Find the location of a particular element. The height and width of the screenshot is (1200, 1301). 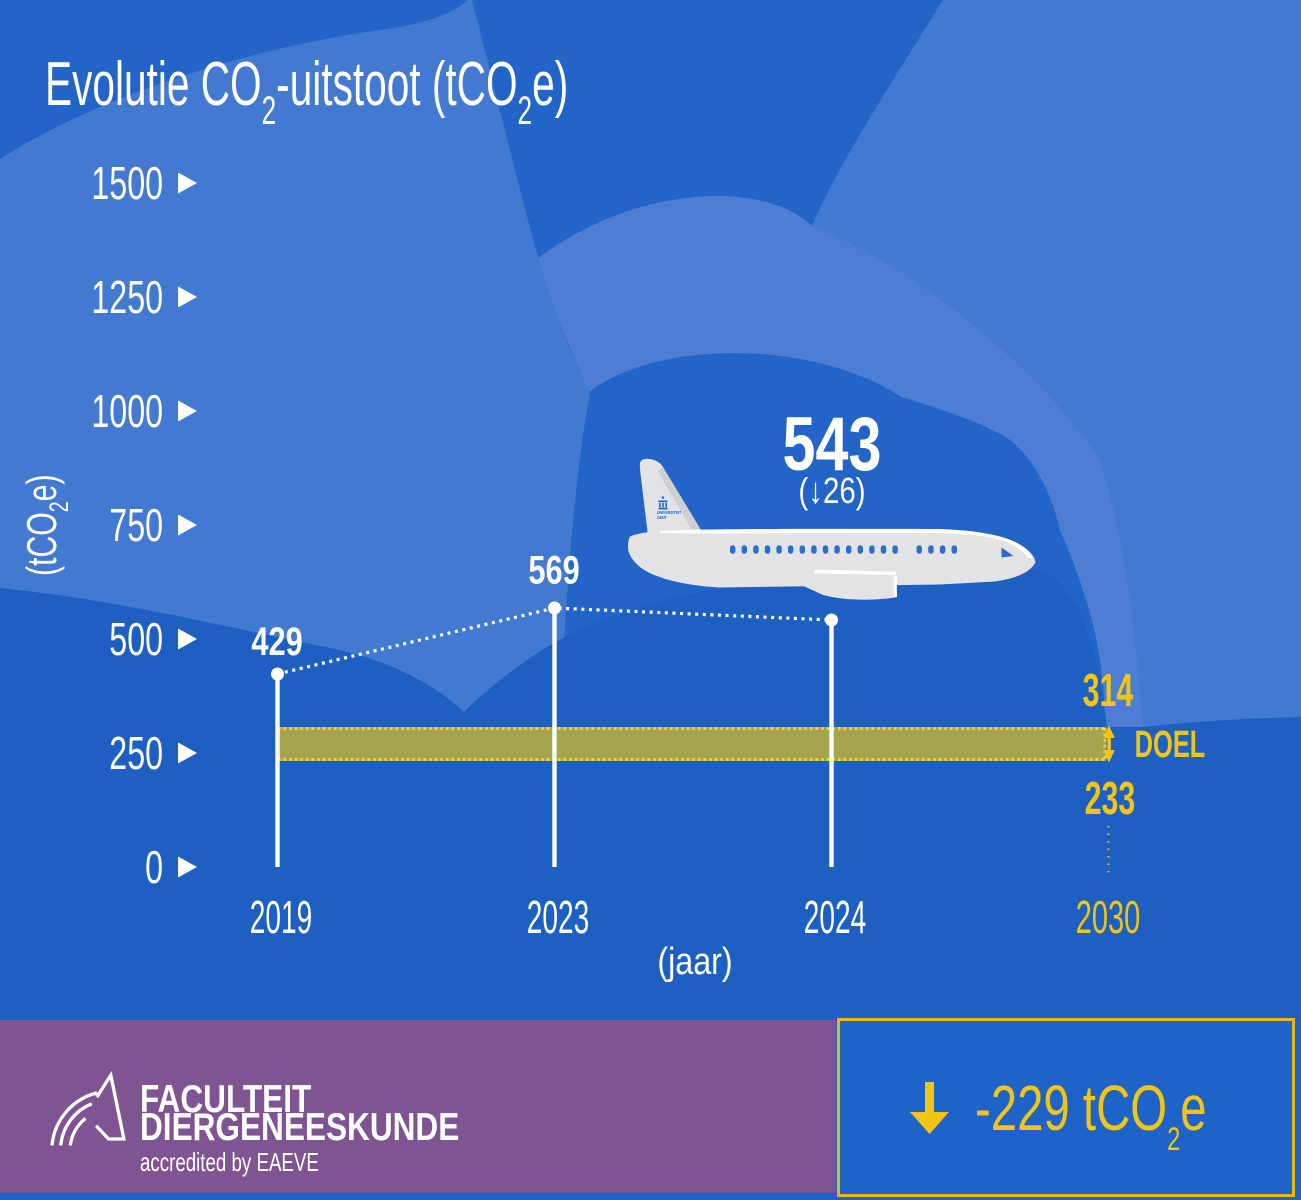

svg-text: 1500 is located at coordinates (127, 183).